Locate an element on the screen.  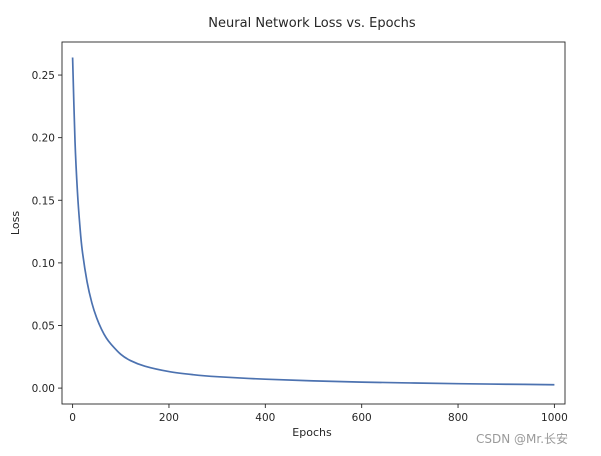
y-tick-label: 0.05 is located at coordinates (43, 326).